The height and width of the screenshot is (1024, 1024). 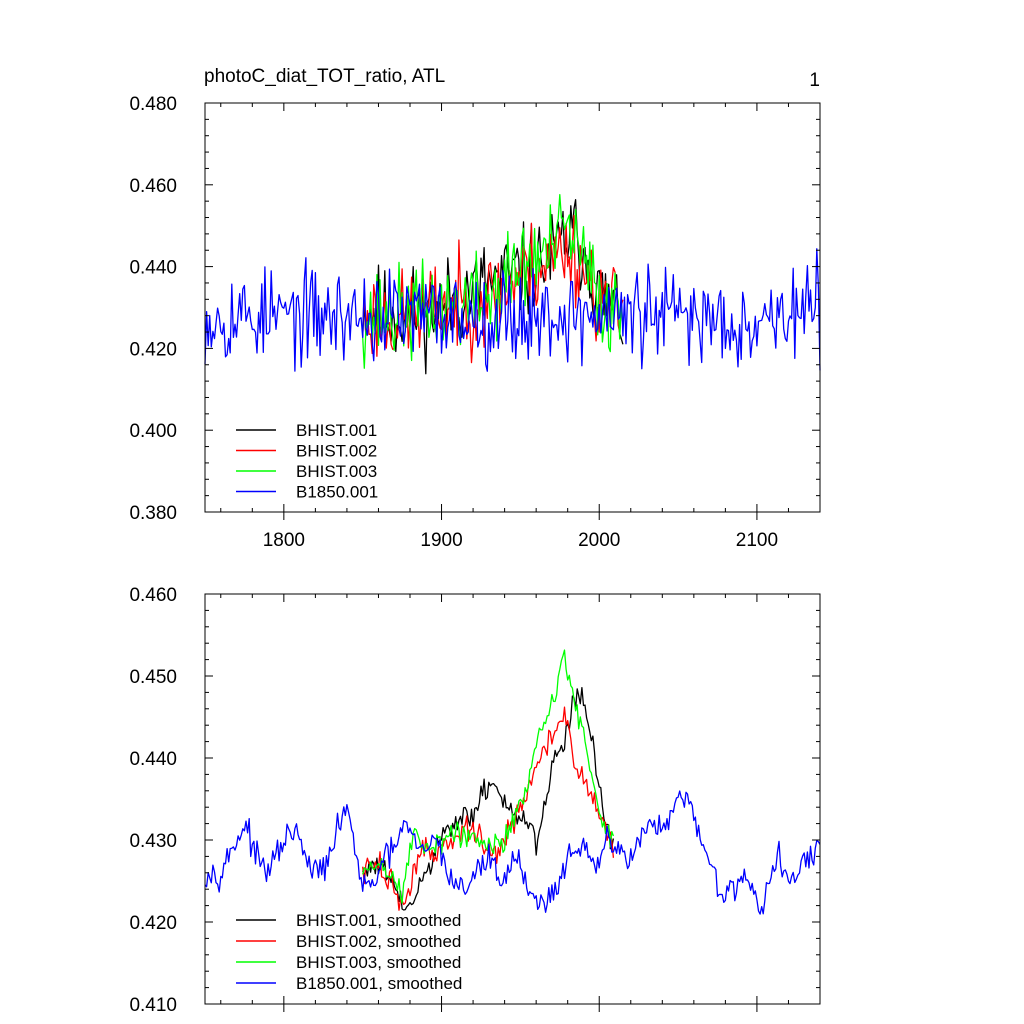 I want to click on legend-label: BHIST.002, smoothed, so click(x=378, y=941).